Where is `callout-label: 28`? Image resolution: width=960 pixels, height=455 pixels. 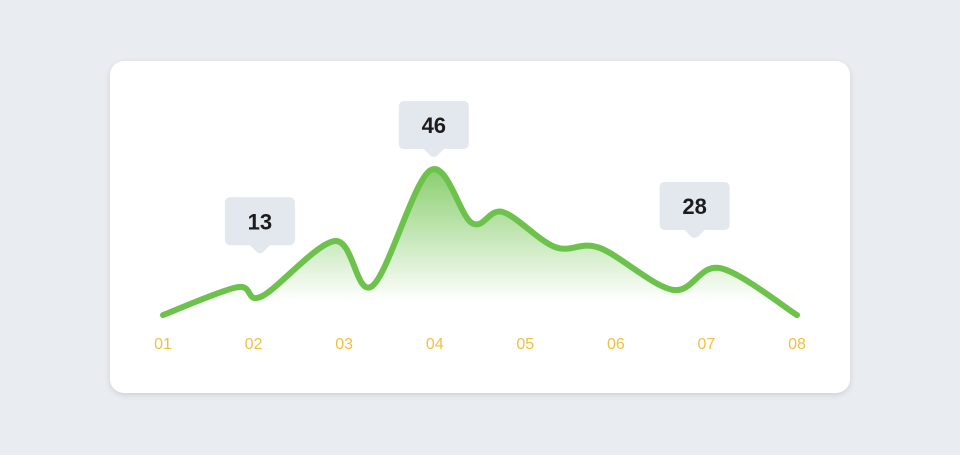 callout-label: 28 is located at coordinates (694, 206).